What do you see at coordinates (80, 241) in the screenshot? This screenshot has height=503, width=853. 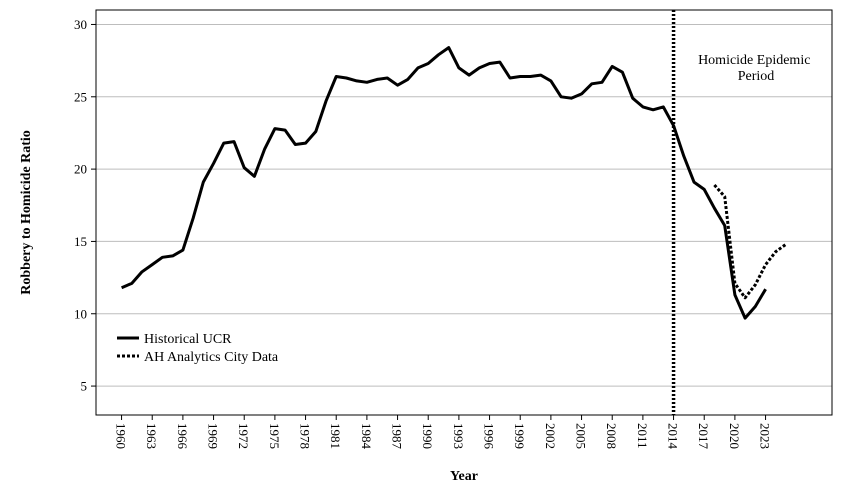 I see `y-tick-label-15: 15` at bounding box center [80, 241].